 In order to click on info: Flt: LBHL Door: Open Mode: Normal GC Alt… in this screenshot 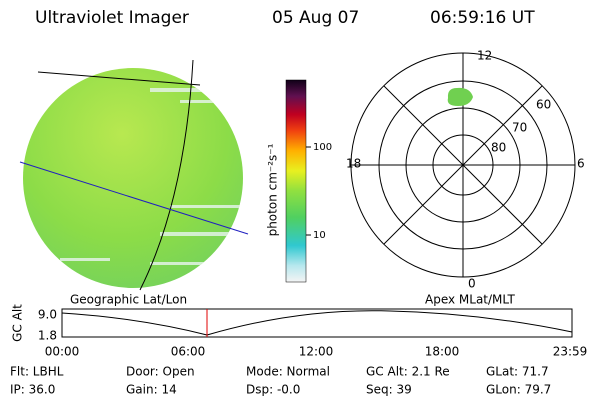, I will do `click(280, 381)`.